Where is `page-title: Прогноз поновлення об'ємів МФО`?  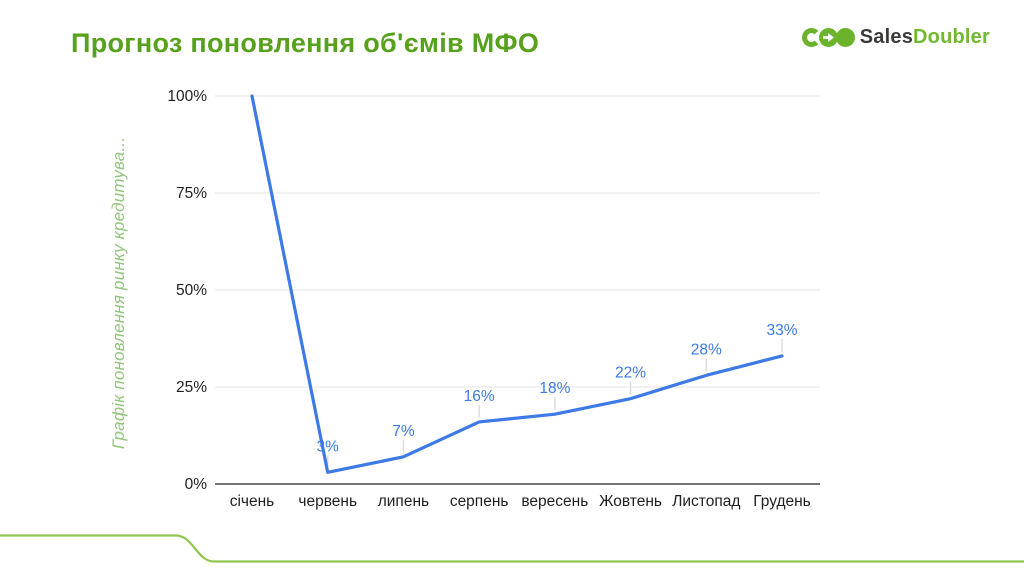
page-title: Прогноз поновлення об'ємів МФО is located at coordinates (305, 43).